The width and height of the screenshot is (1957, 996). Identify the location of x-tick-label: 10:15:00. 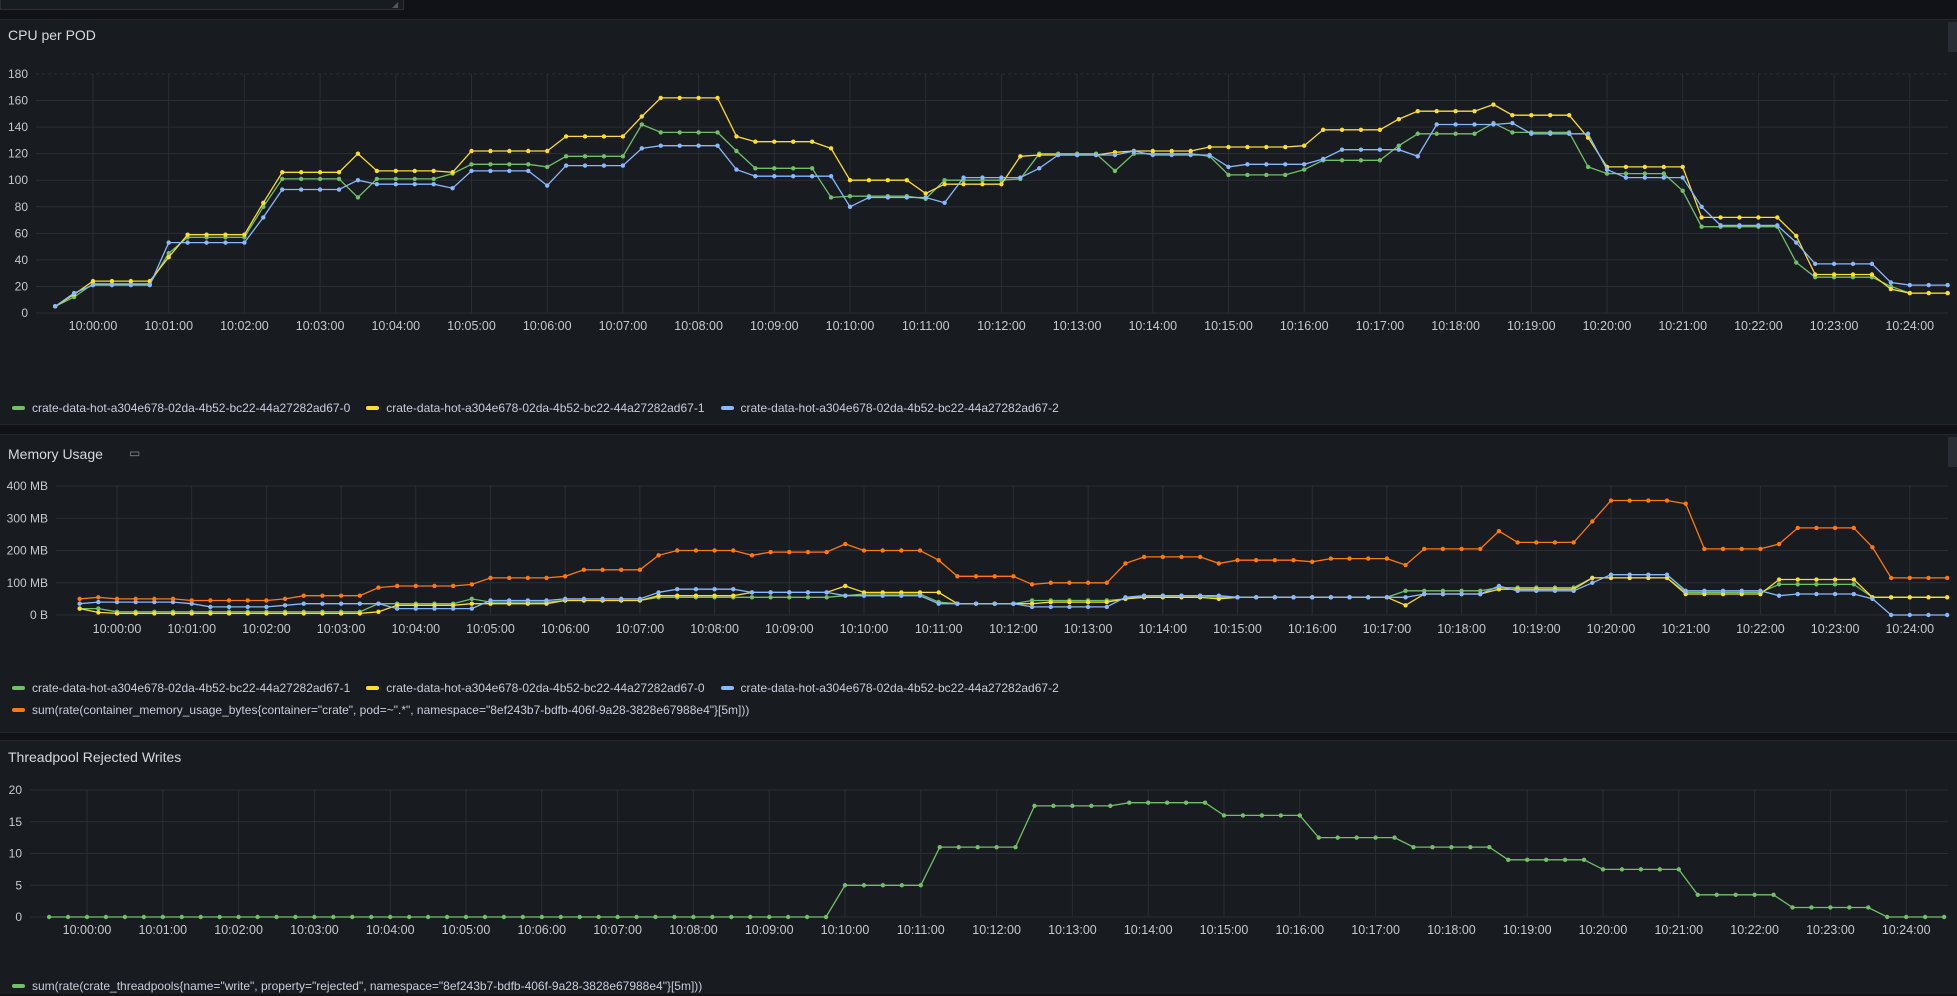
(1237, 629).